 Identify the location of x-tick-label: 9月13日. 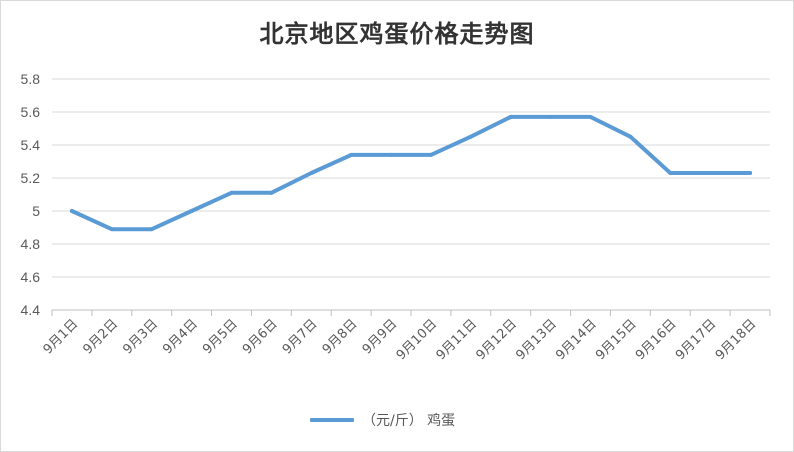
(536, 340).